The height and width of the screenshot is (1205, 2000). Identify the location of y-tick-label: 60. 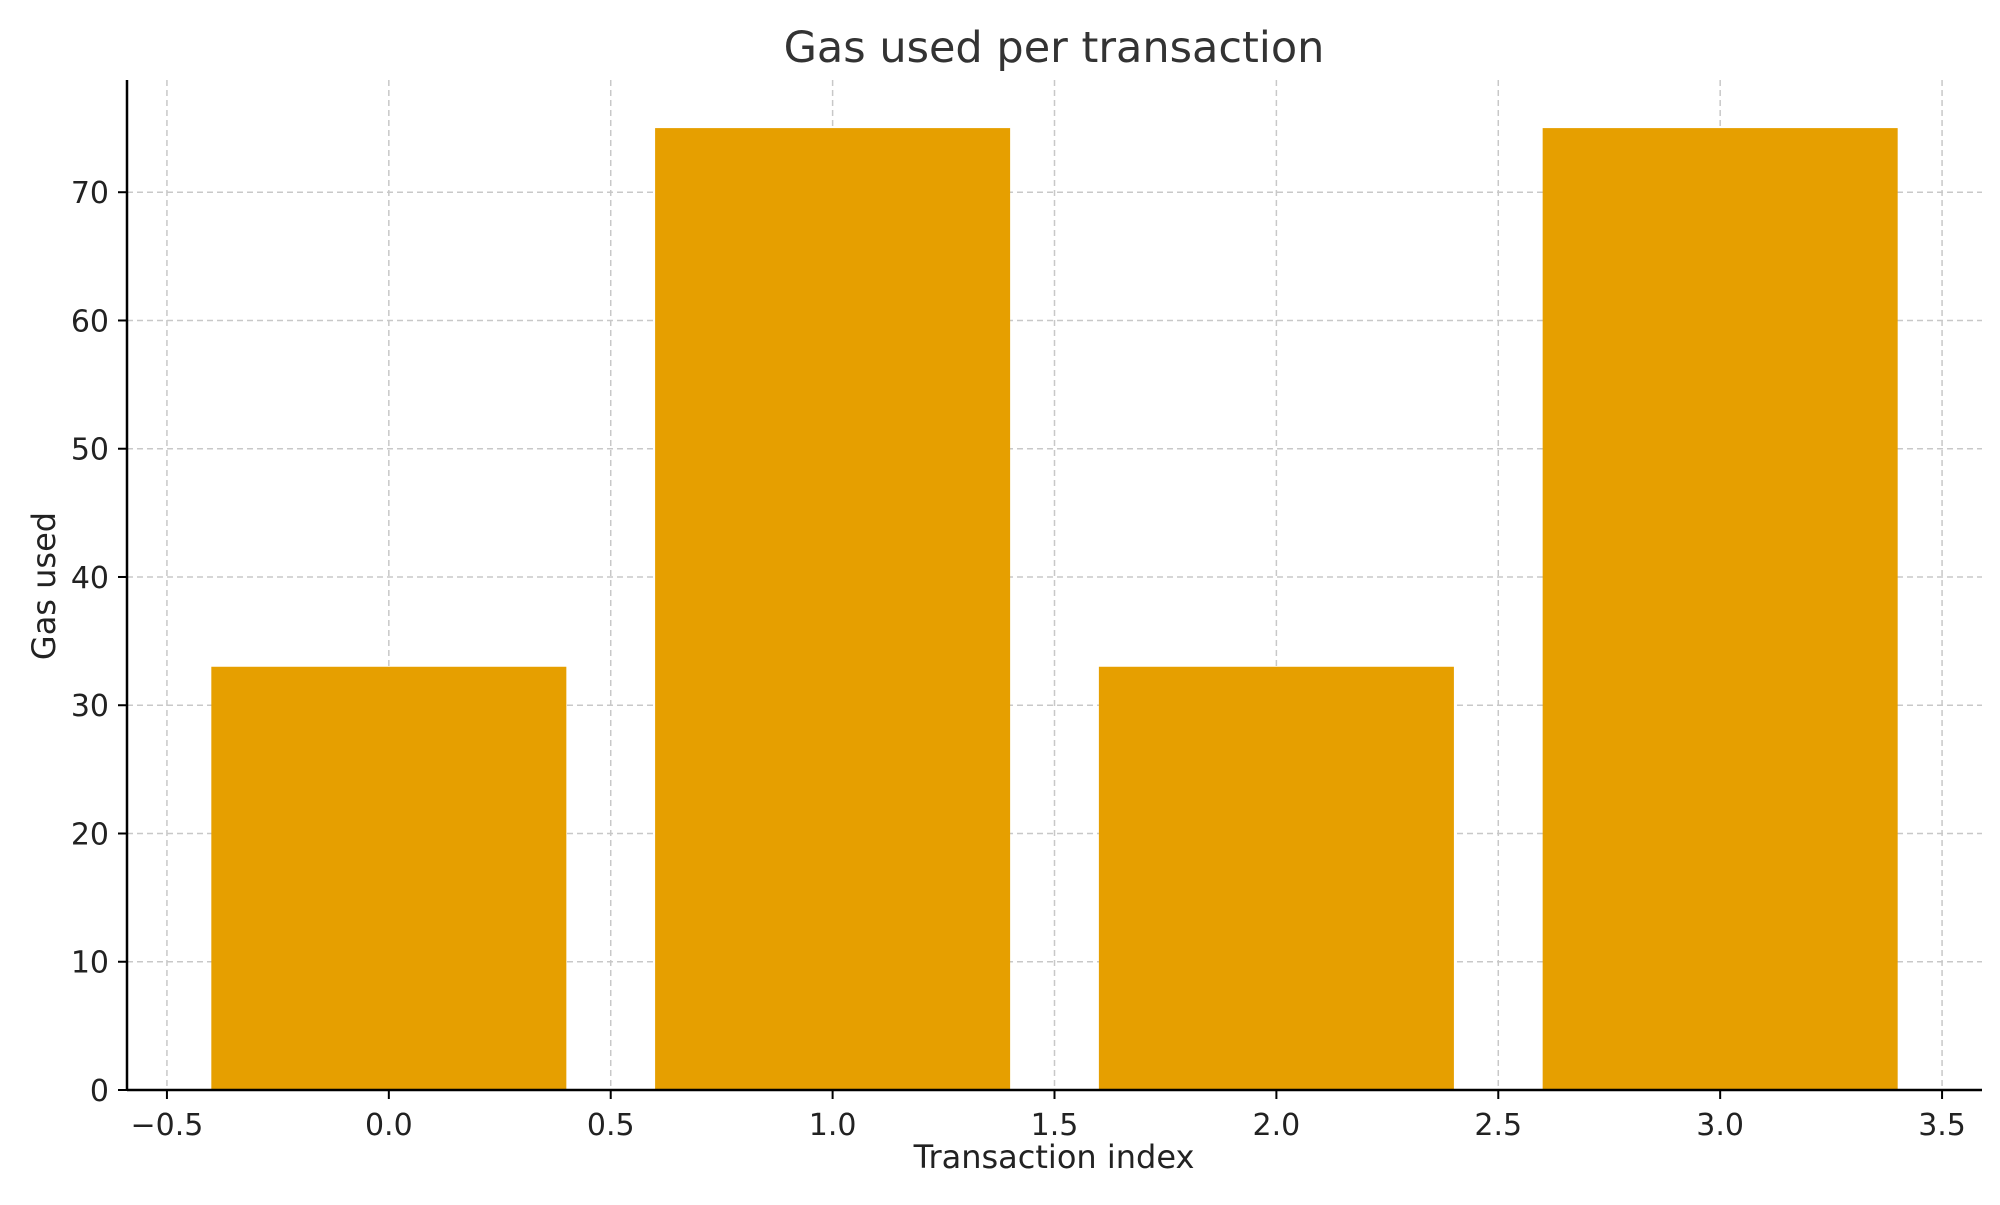
(90, 321).